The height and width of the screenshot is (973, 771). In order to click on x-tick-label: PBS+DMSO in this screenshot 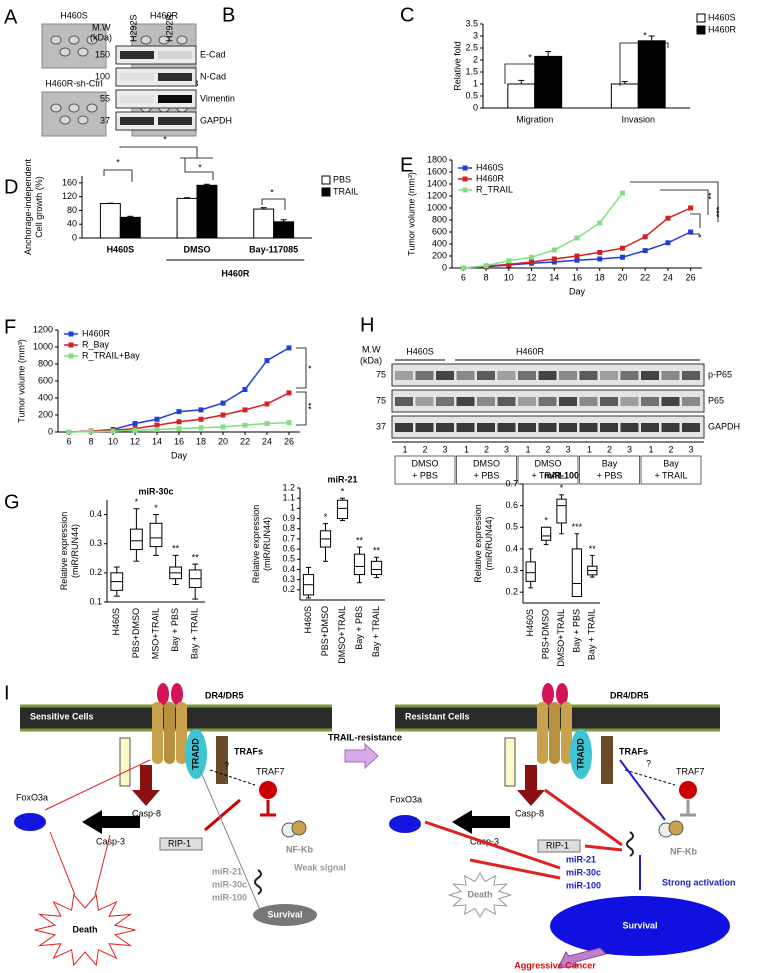, I will do `click(136, 633)`.